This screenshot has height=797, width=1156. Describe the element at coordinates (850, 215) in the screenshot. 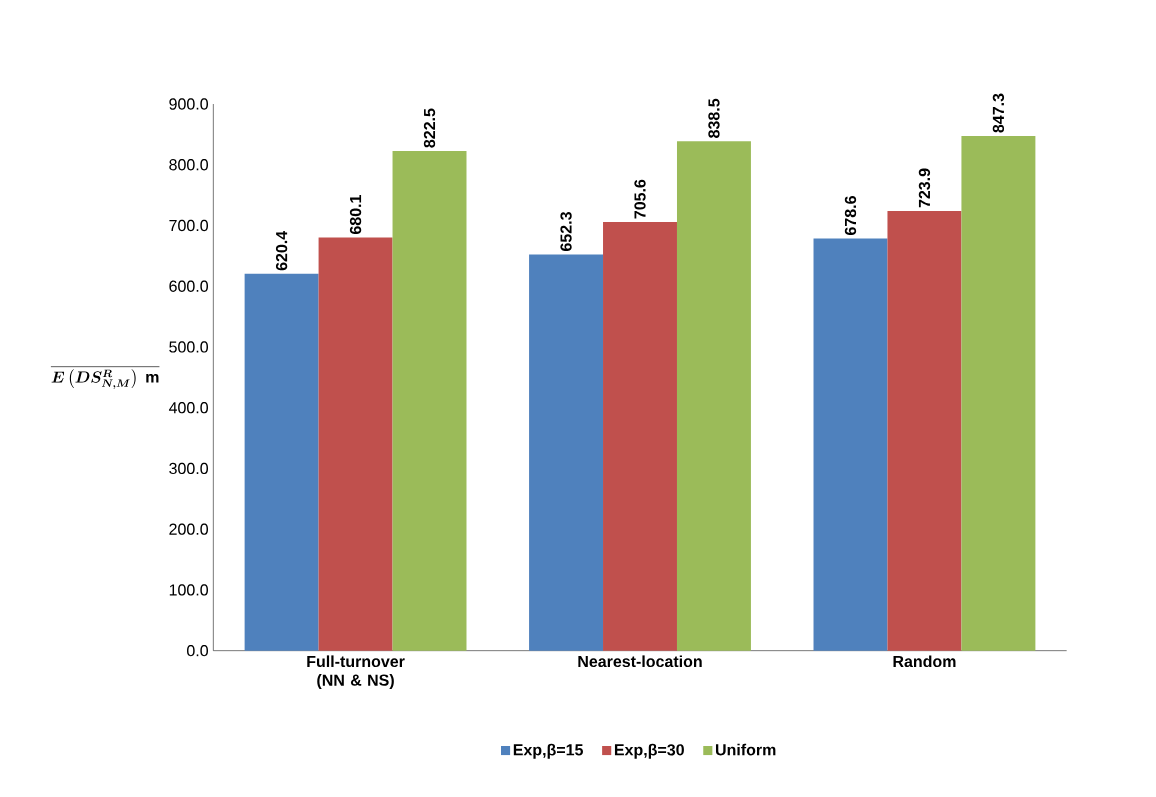

I see `data-label: 678.6` at that location.